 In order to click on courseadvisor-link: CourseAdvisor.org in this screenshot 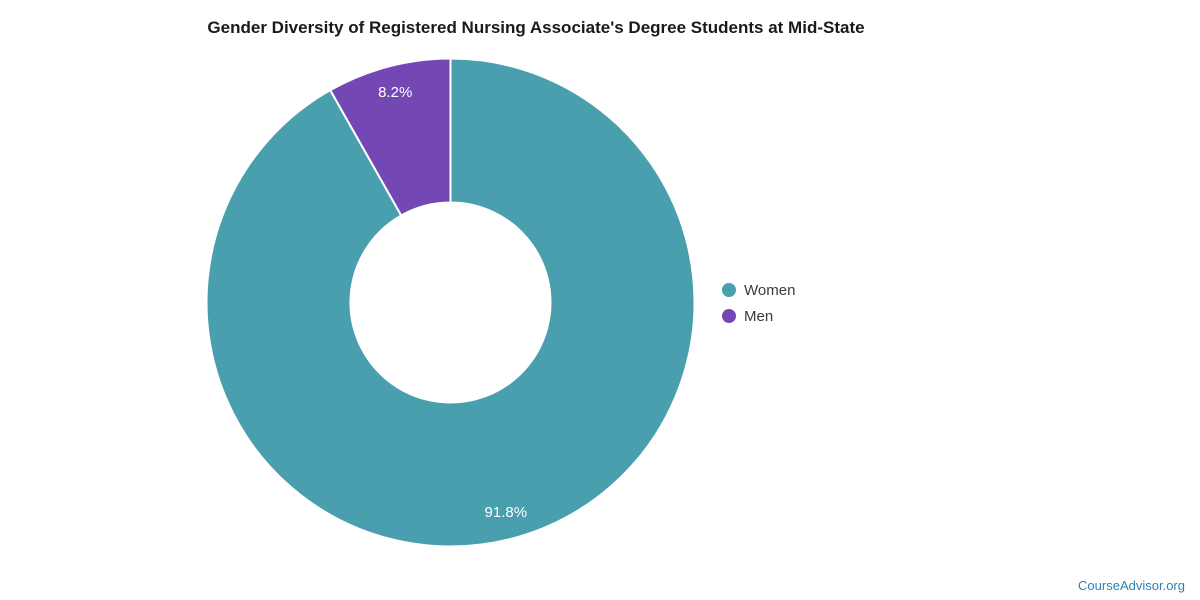, I will do `click(1131, 585)`.